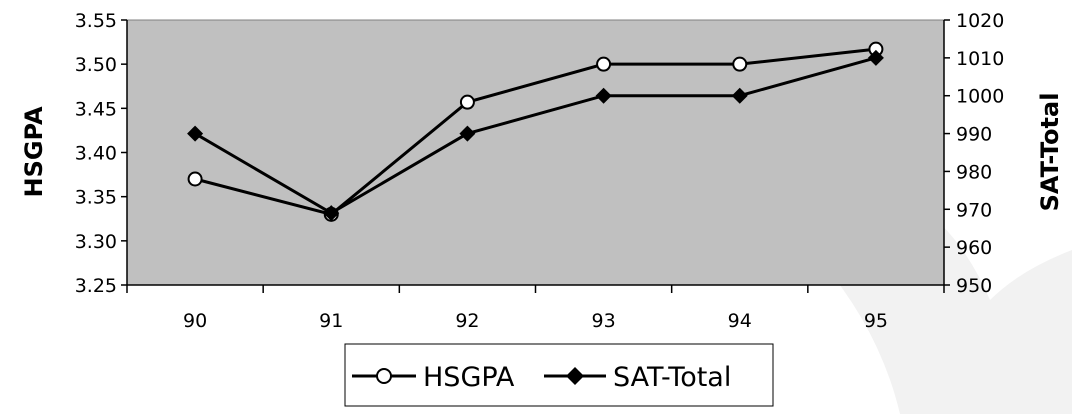 The height and width of the screenshot is (414, 1072). I want to click on right-tick-label: 1010, so click(980, 59).